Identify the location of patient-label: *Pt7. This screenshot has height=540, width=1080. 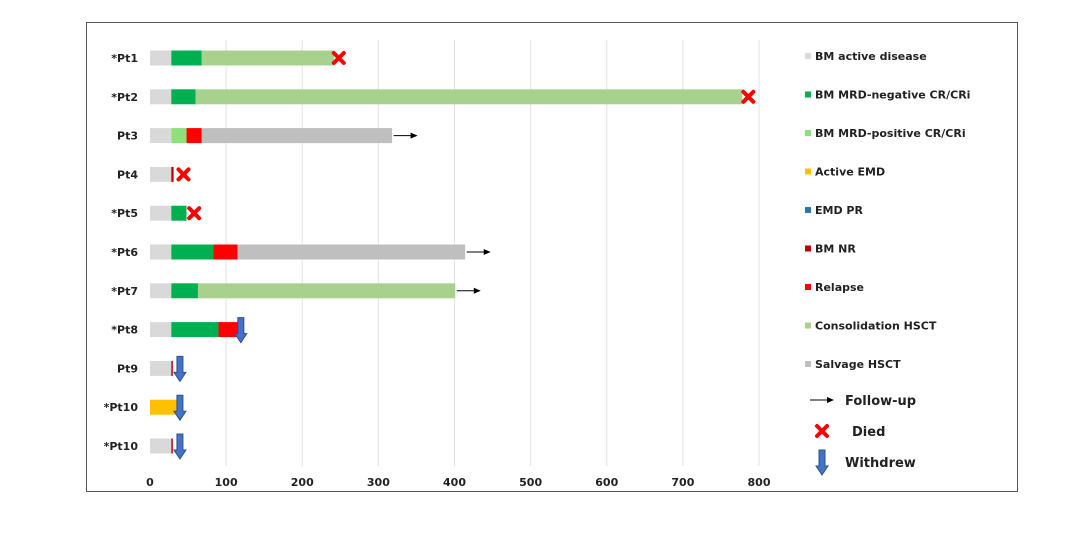
(124, 291).